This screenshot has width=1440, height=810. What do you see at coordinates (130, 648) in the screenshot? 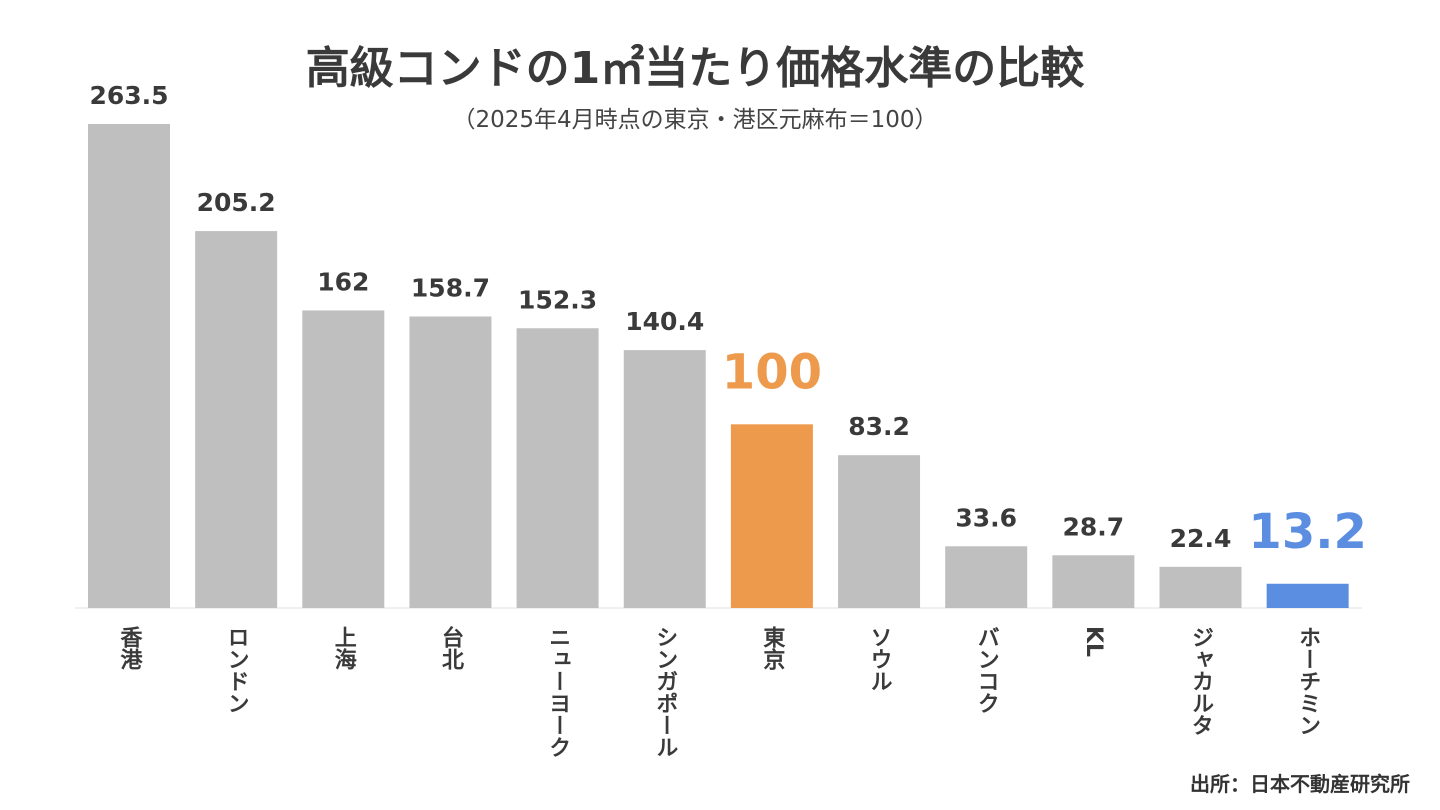
I see `category-label-0: 香港` at bounding box center [130, 648].